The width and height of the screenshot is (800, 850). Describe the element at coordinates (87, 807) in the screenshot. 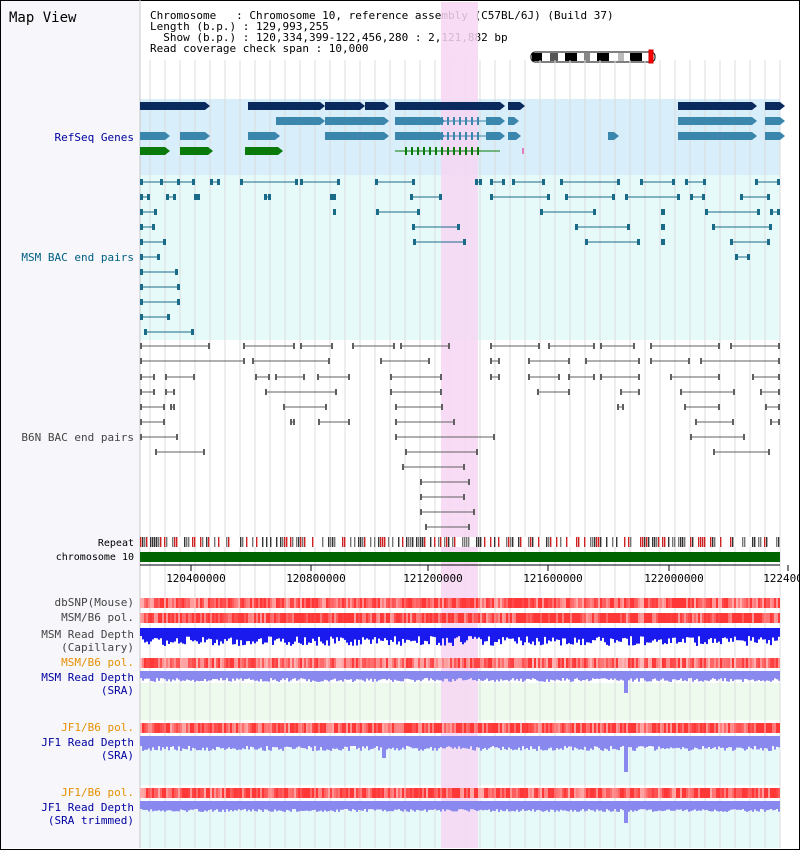

I see `jf1-read-depth-trimmed-label: JF1 Read Depth` at that location.